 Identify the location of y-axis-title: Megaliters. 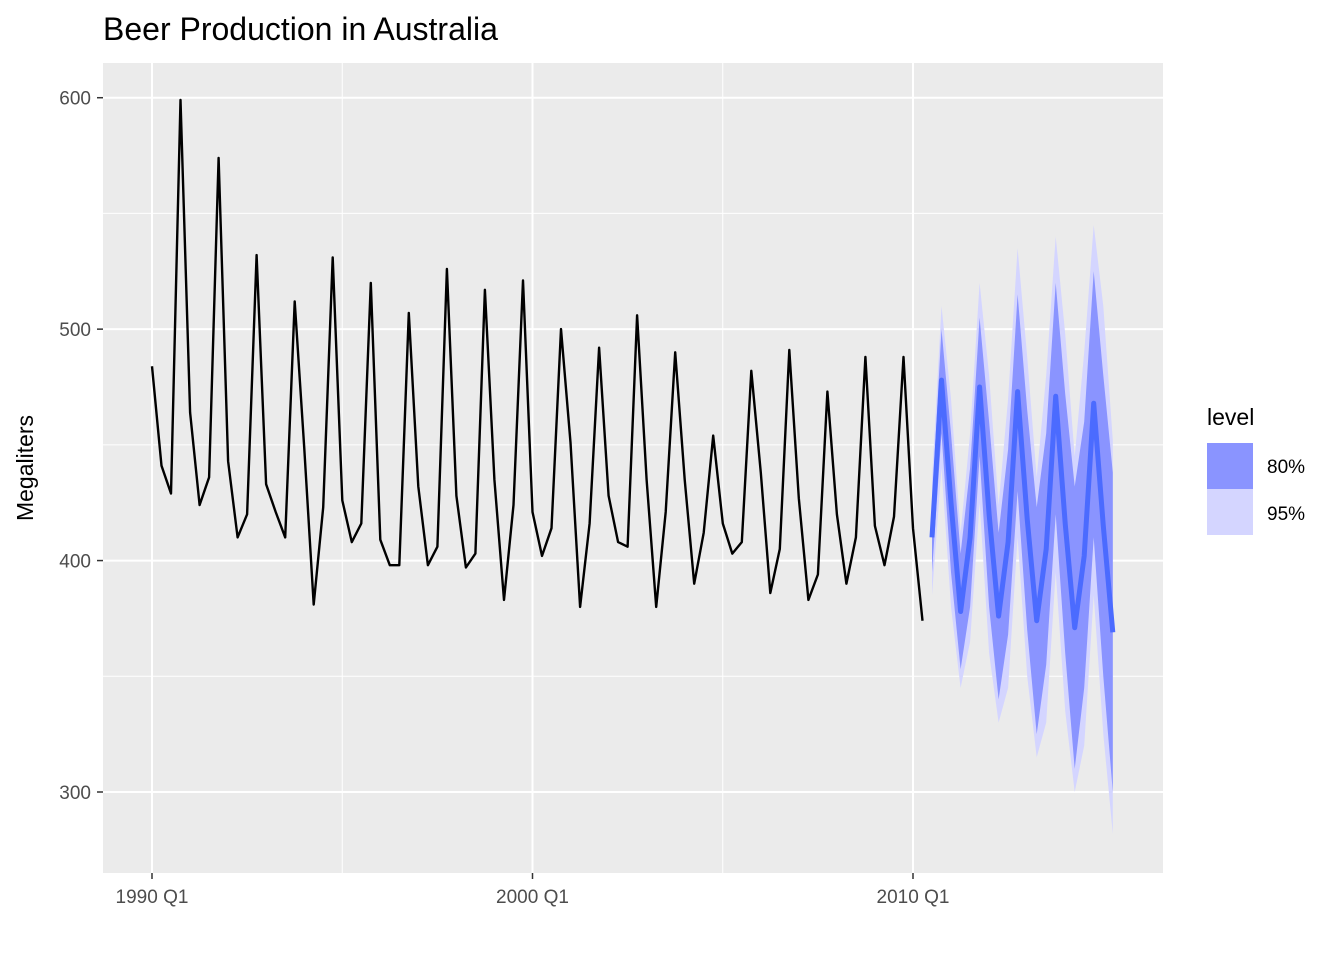
(25, 468).